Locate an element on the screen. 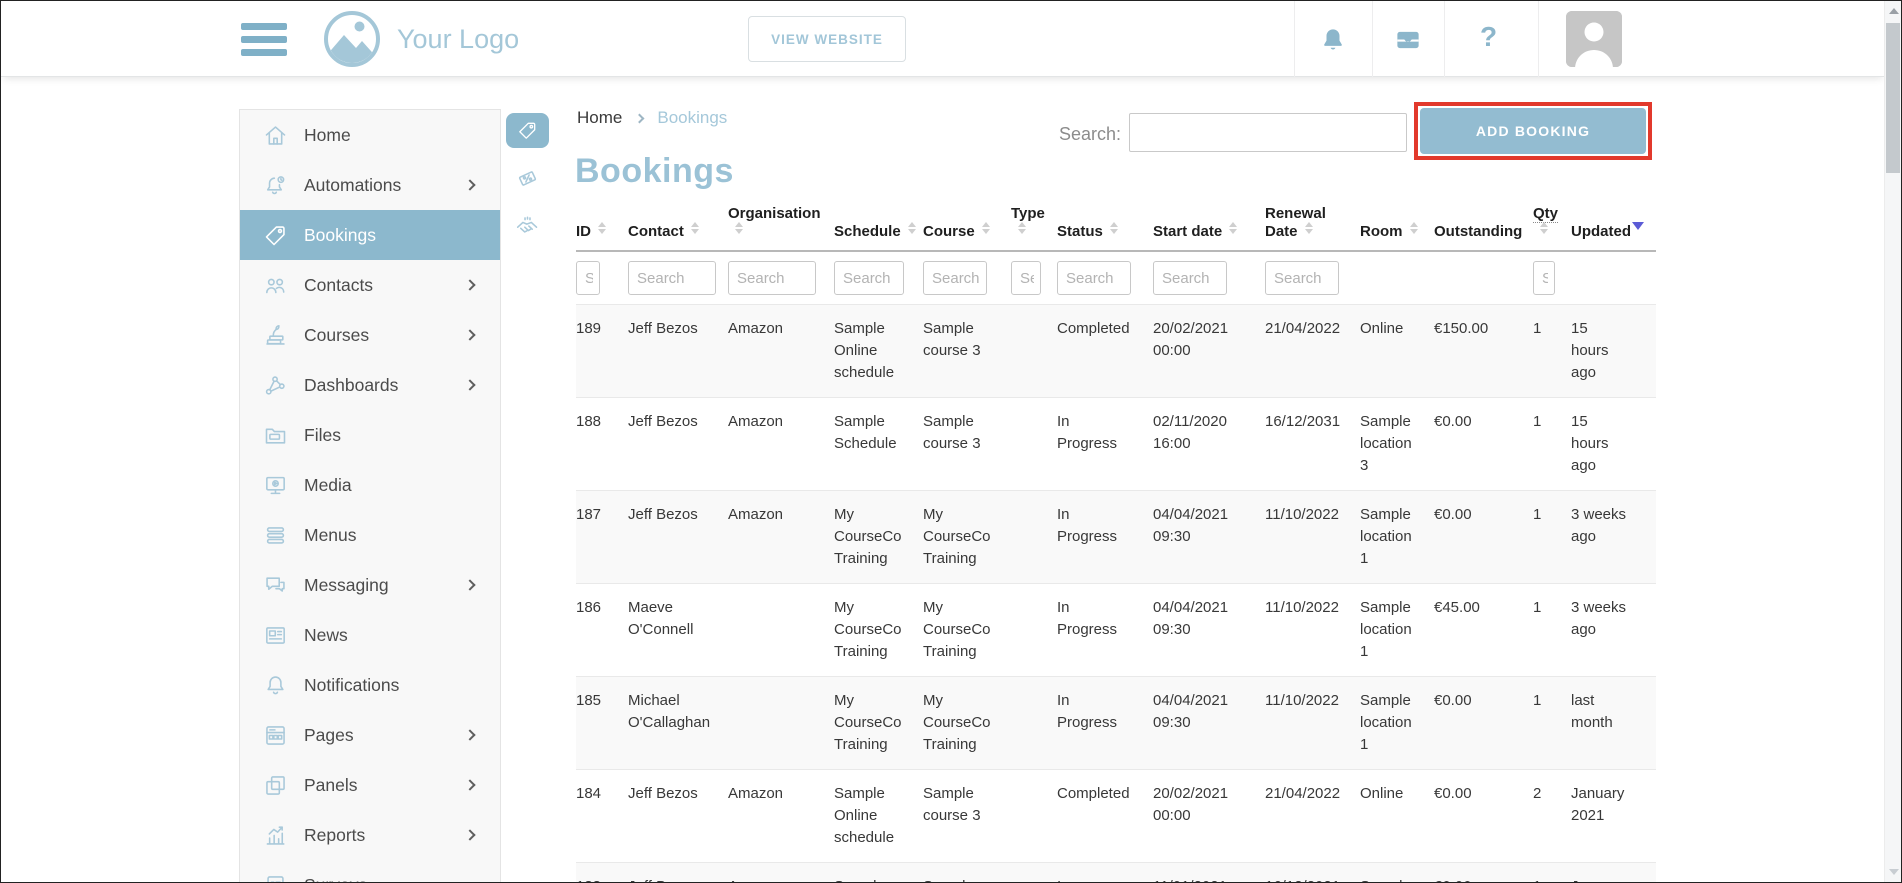 The image size is (1902, 883). sidebar-item-media: Media is located at coordinates (370, 485).